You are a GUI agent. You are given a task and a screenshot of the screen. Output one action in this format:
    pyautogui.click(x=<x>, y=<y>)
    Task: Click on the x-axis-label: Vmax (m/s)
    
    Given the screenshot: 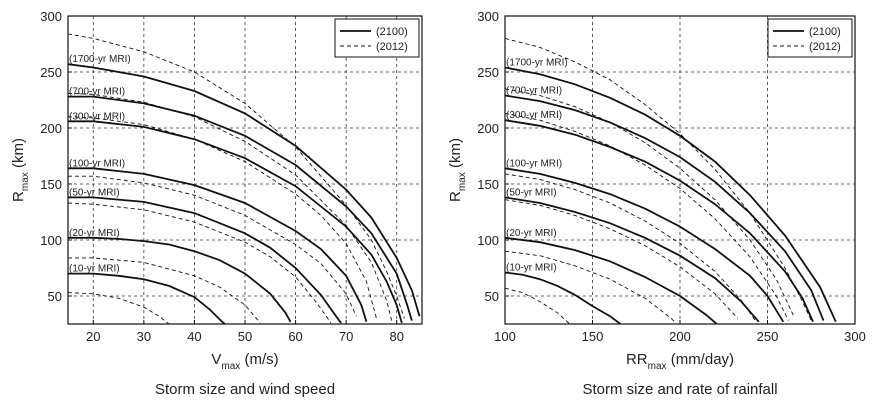 What is the action you would take?
    pyautogui.click(x=244, y=361)
    